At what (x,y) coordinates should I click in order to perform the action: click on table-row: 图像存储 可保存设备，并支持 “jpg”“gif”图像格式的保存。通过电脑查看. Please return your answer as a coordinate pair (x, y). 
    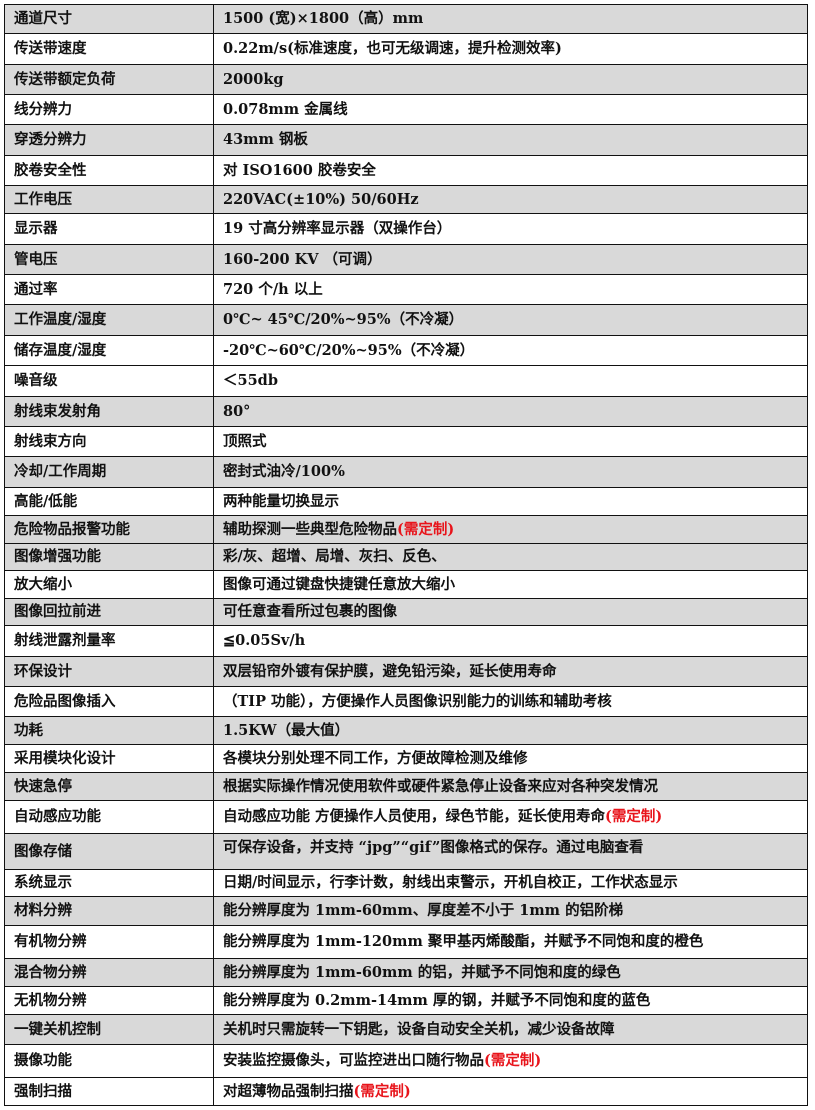
    Looking at the image, I should click on (406, 851).